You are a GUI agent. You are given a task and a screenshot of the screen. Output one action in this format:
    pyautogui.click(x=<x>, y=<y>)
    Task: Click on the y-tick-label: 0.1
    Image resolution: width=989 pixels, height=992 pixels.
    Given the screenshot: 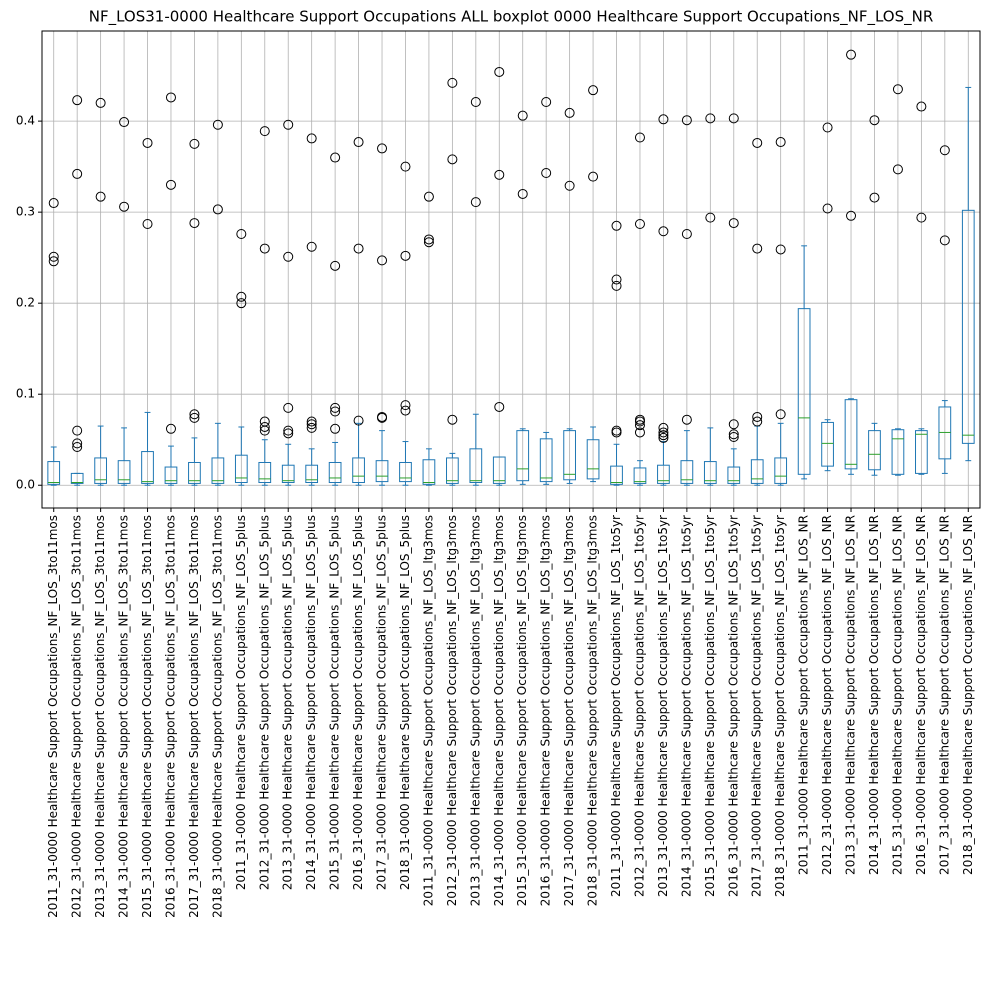 What is the action you would take?
    pyautogui.click(x=25, y=394)
    